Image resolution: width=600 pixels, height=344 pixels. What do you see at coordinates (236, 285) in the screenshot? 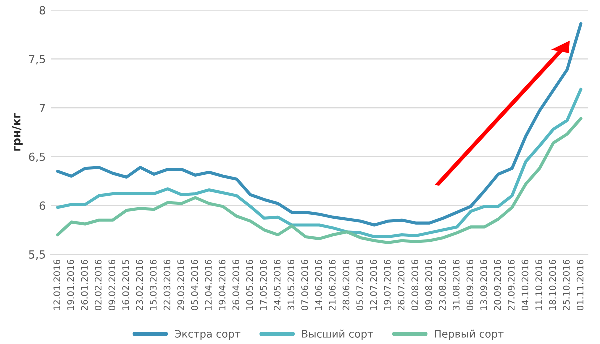
I see `x-tick-label: 26.04.2016` at bounding box center [236, 285].